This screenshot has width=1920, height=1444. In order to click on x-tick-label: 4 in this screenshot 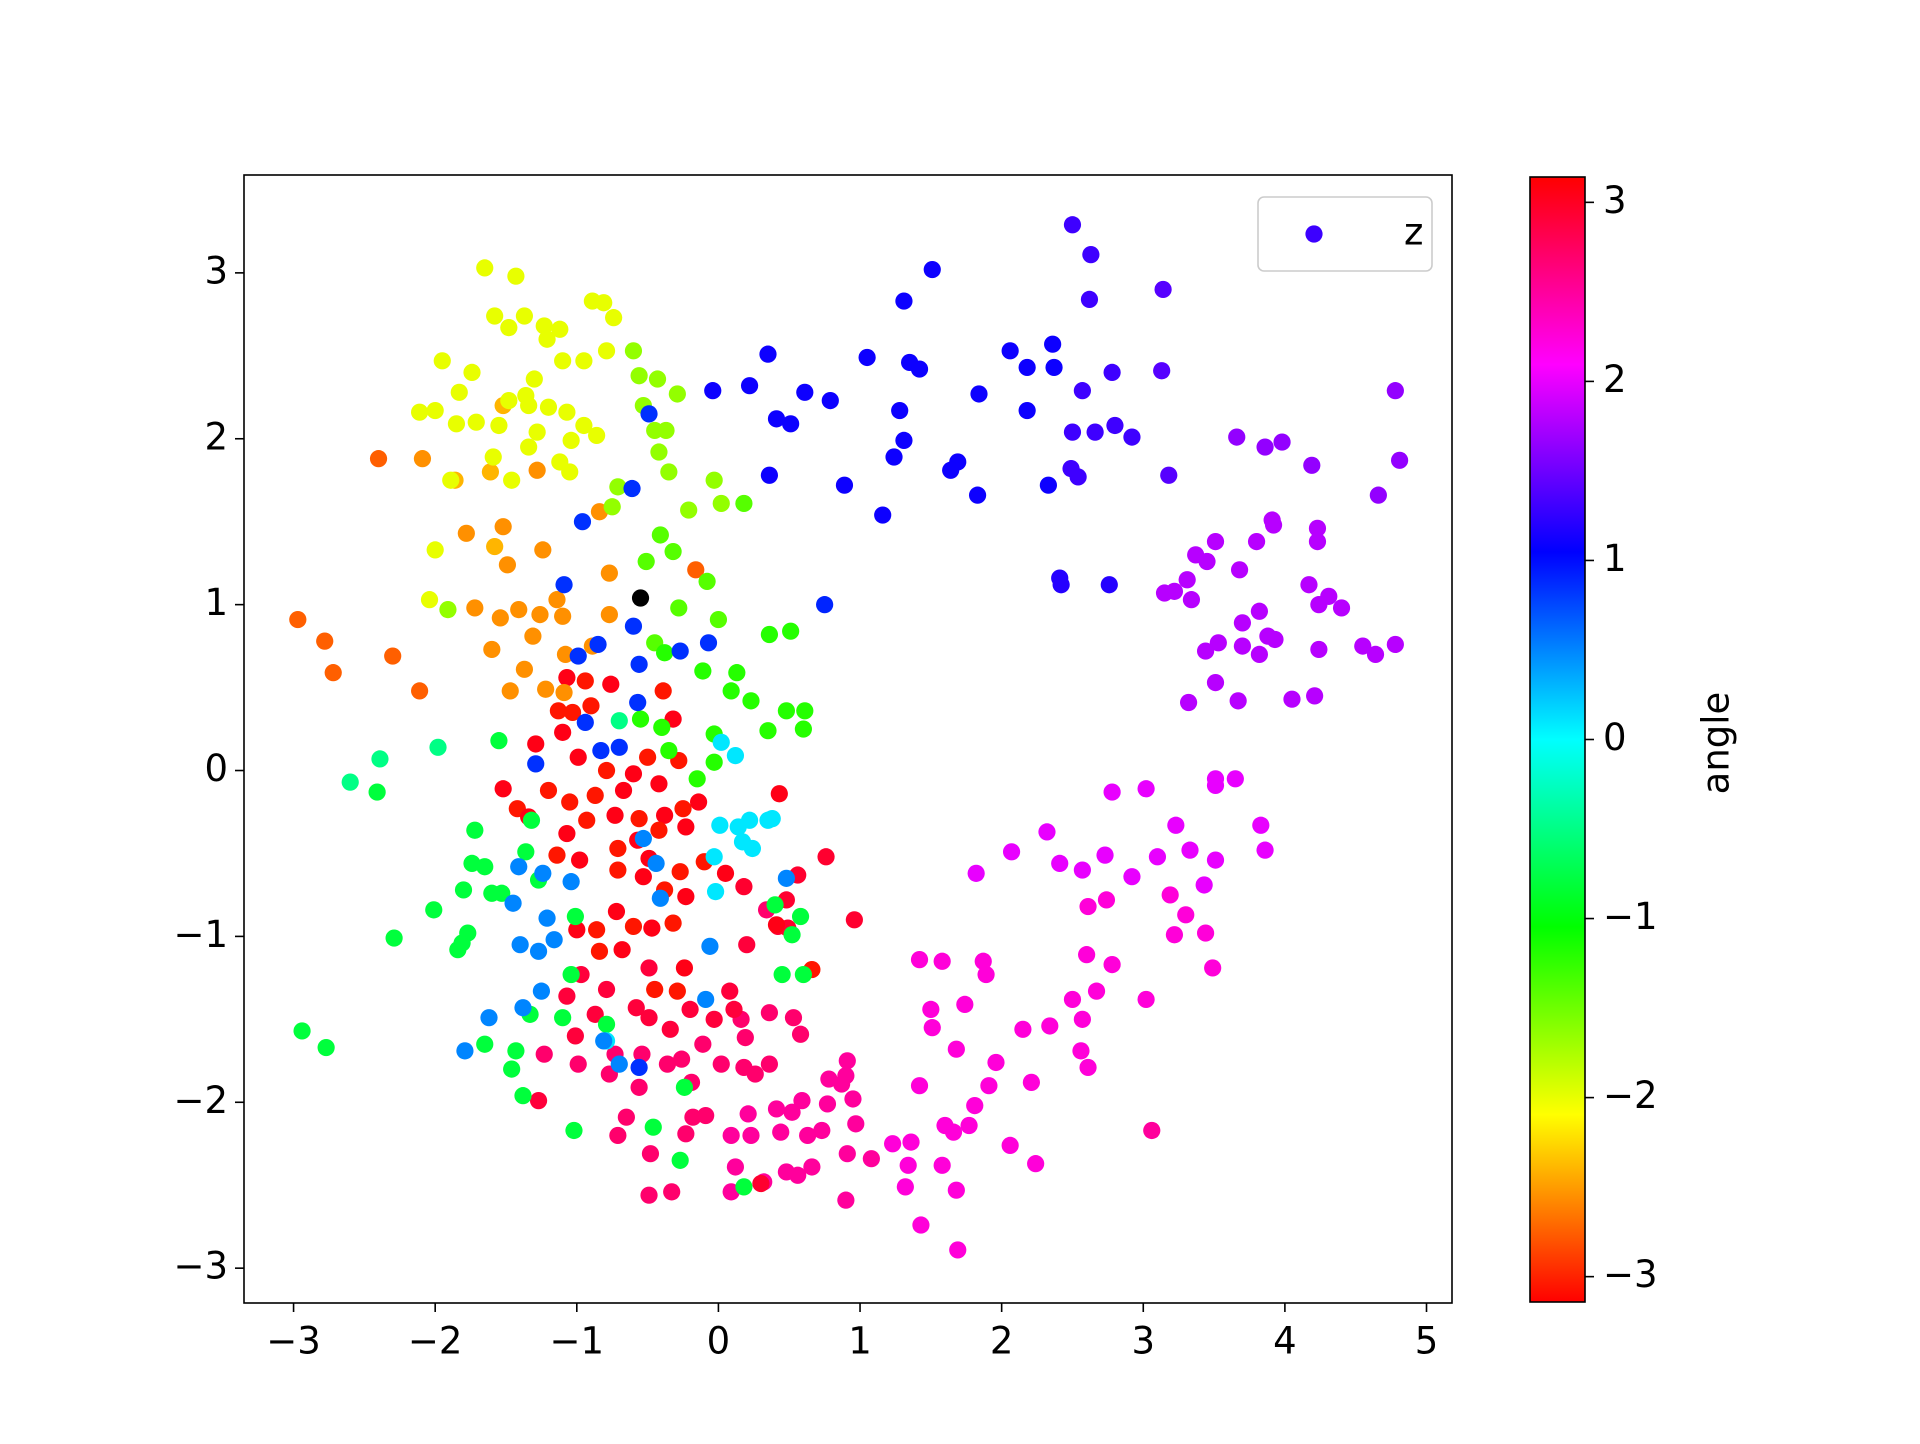, I will do `click(1285, 1341)`.